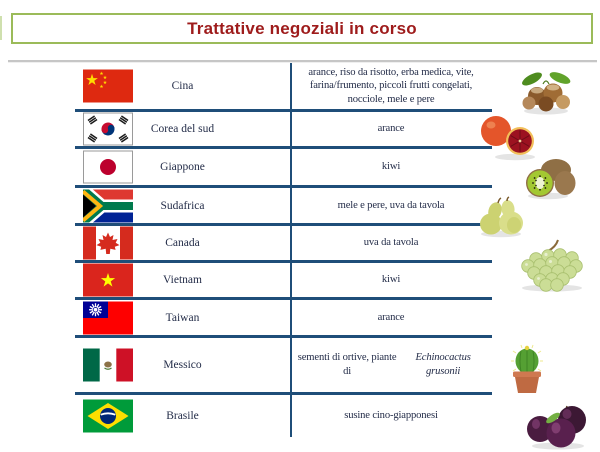  Describe the element at coordinates (108, 167) in the screenshot. I see `japan-flag` at that location.